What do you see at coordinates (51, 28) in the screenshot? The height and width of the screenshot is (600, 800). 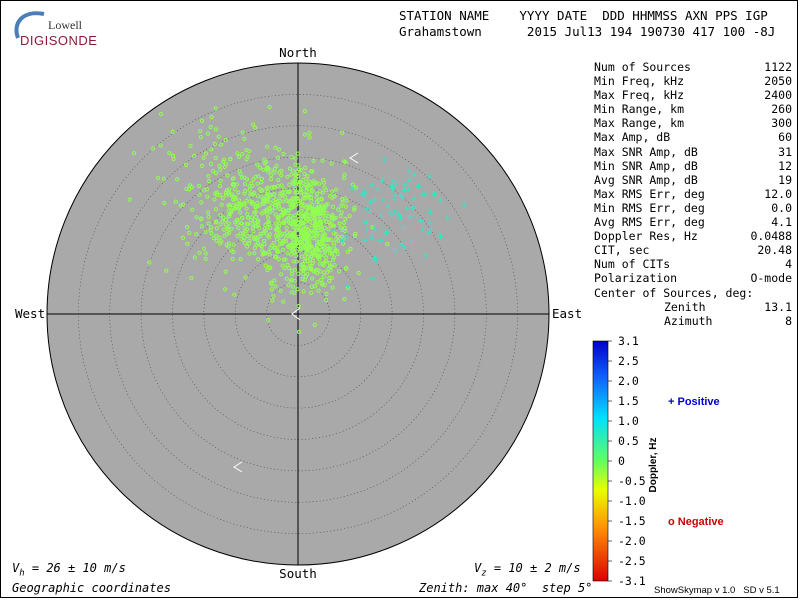 I see `lowell-digisonde-logo: Lowell DIGISONDE` at bounding box center [51, 28].